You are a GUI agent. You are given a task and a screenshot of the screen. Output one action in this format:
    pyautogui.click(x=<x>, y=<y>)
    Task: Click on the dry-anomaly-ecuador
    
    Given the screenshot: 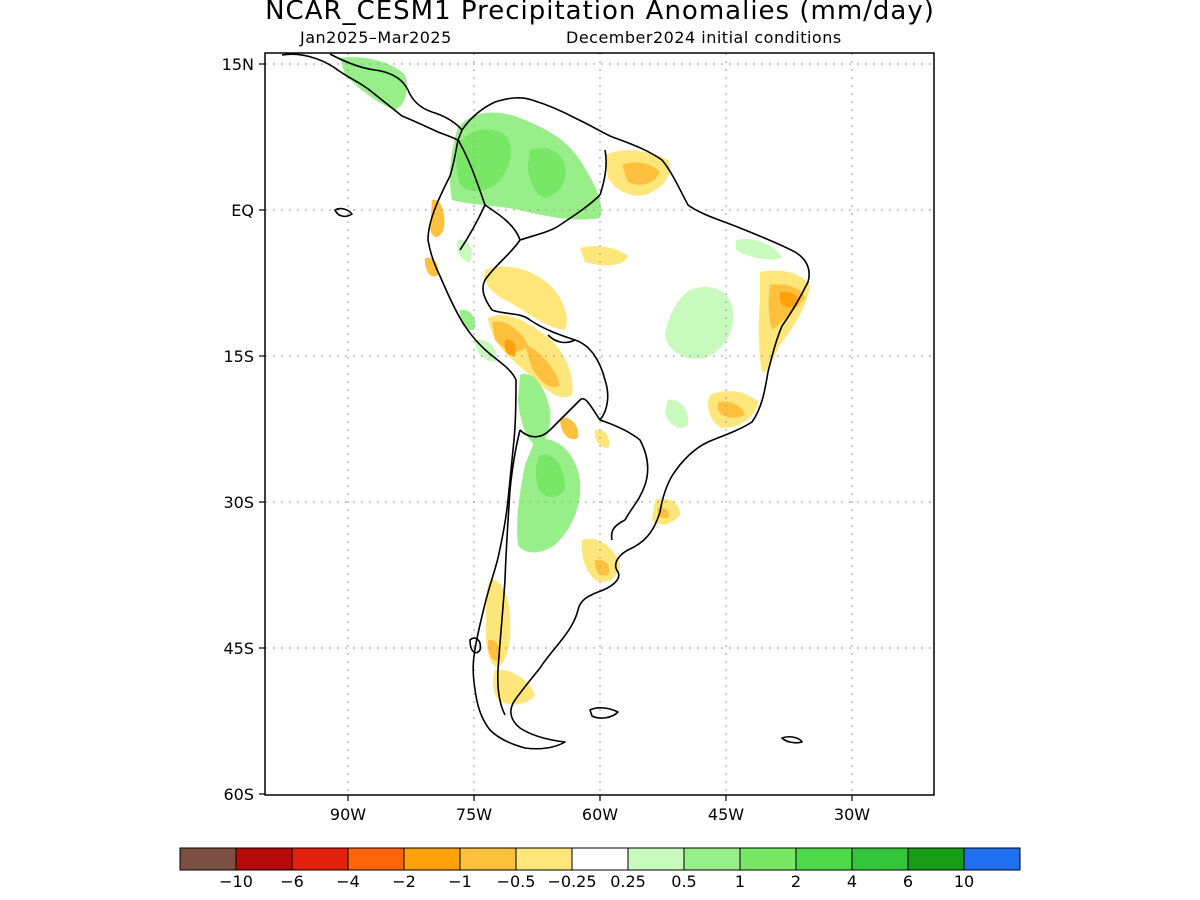 What is the action you would take?
    pyautogui.click(x=437, y=218)
    